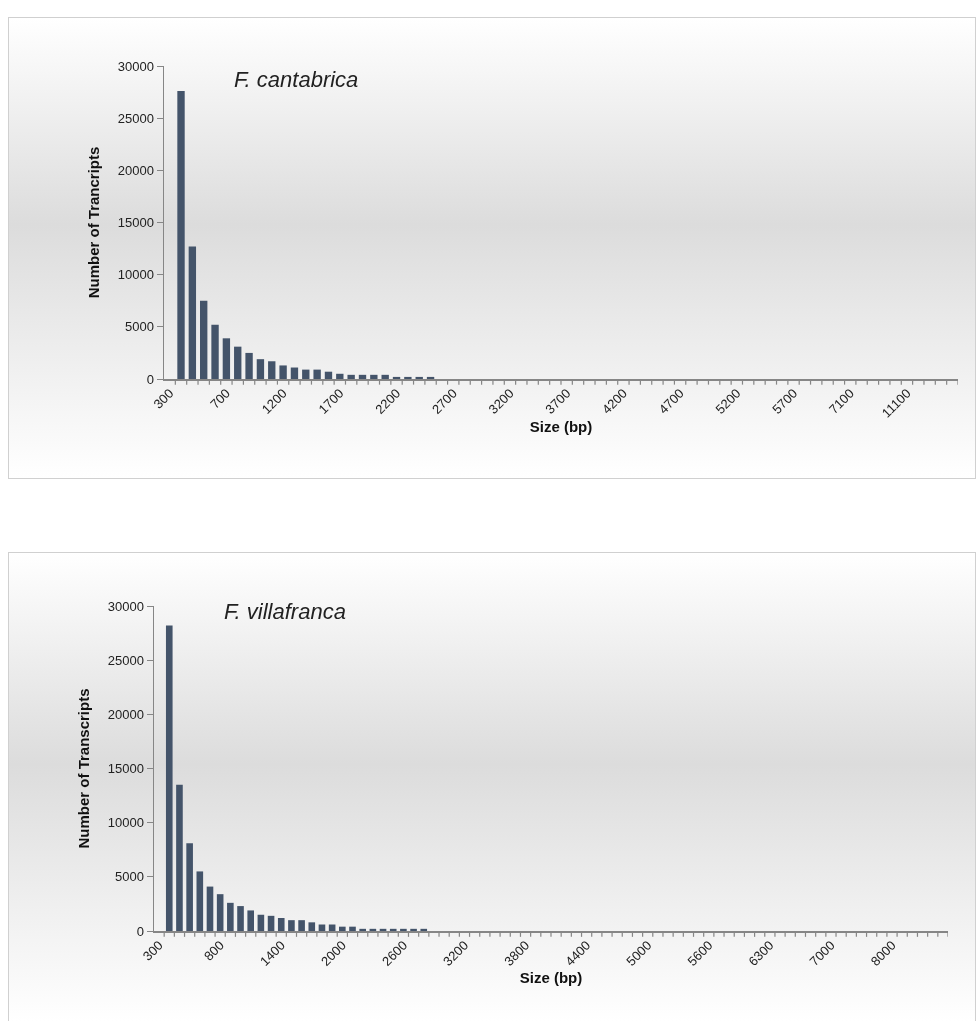 This screenshot has width=976, height=1021. I want to click on chart-title: F. cantabrica, so click(296, 79).